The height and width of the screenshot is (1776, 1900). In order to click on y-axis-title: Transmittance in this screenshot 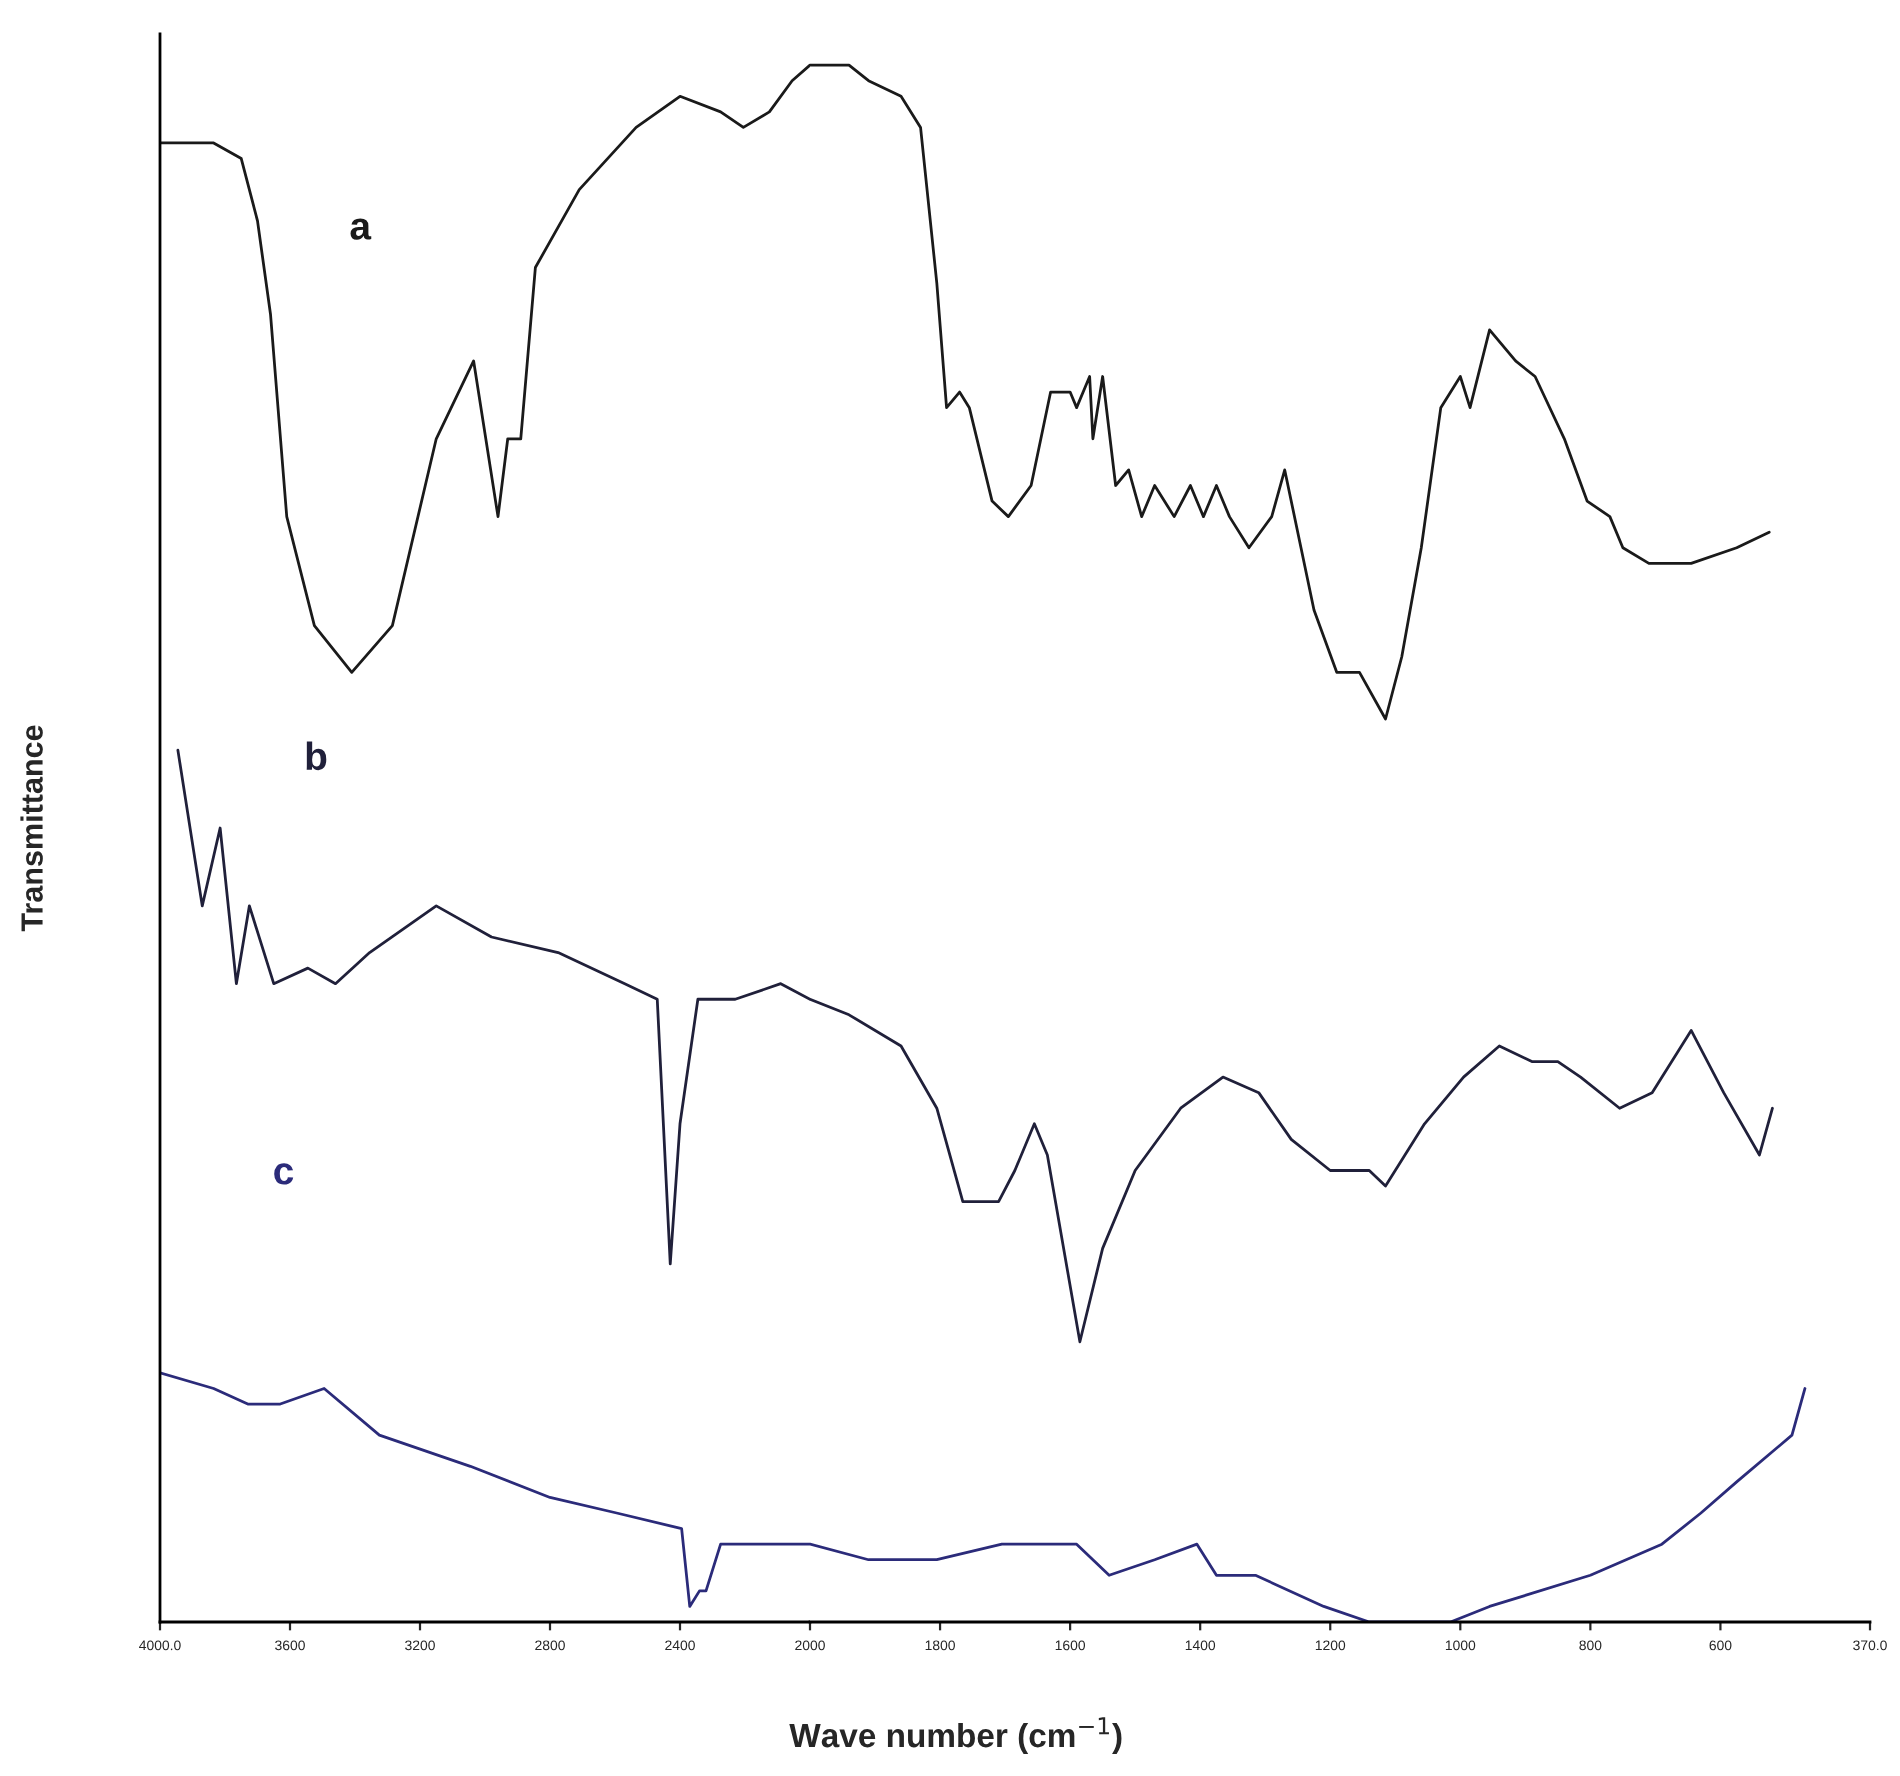, I will do `click(31, 828)`.